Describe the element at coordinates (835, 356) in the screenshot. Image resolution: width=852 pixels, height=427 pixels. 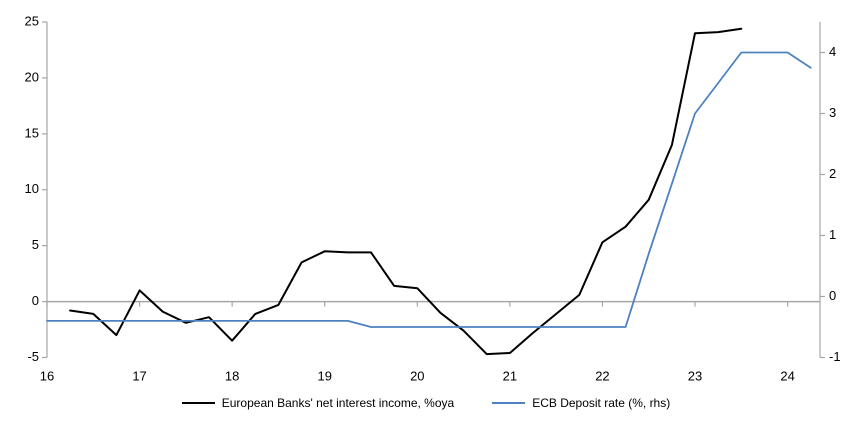
I see `right-axis-tick-label: -1` at that location.